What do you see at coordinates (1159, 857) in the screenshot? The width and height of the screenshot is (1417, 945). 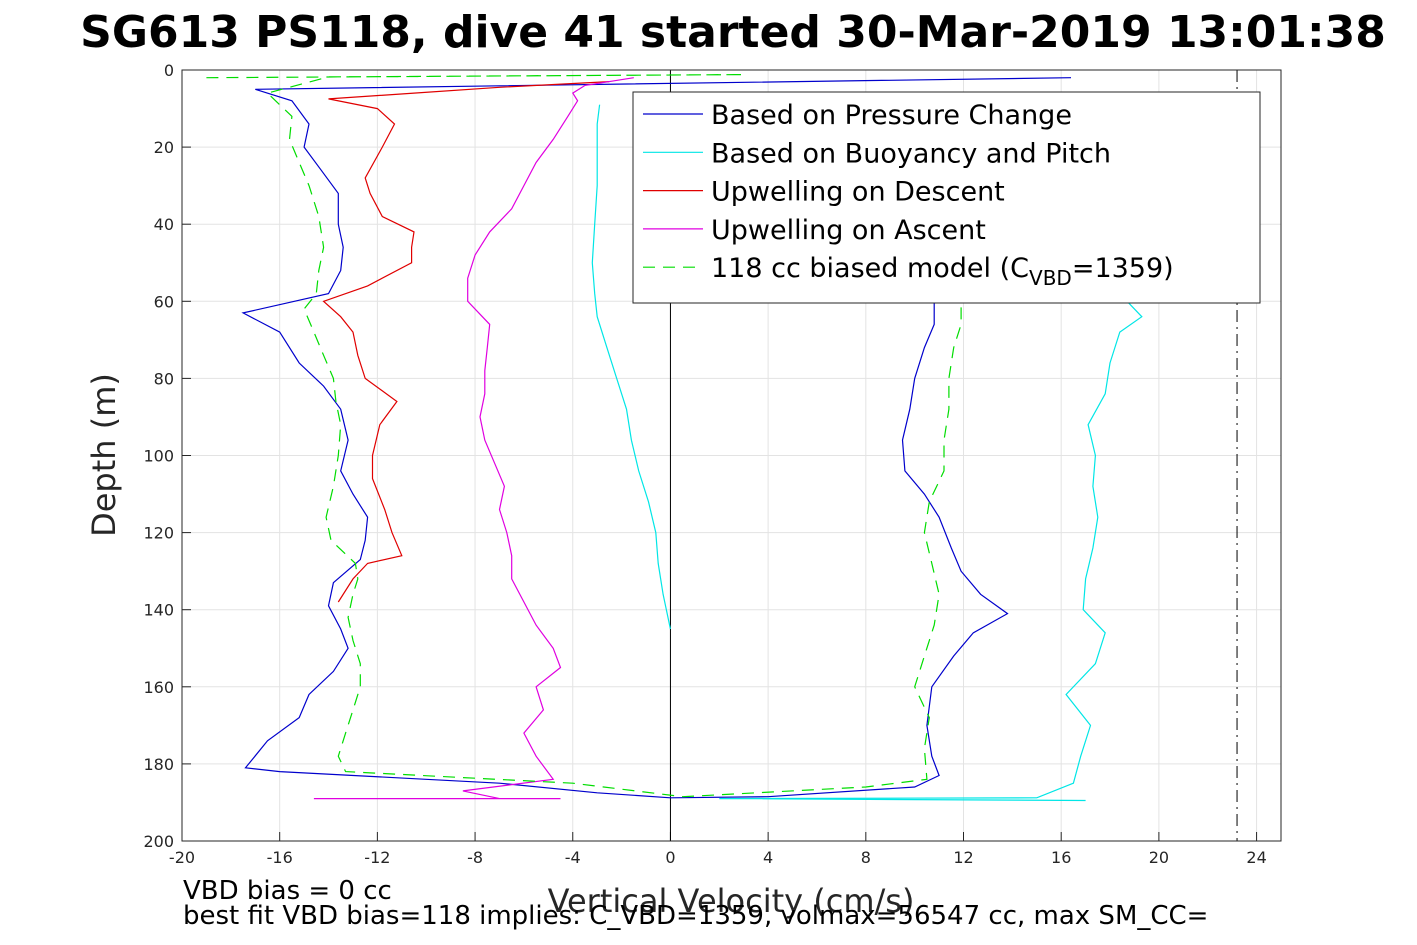 I see `x-tick-label: 20` at bounding box center [1159, 857].